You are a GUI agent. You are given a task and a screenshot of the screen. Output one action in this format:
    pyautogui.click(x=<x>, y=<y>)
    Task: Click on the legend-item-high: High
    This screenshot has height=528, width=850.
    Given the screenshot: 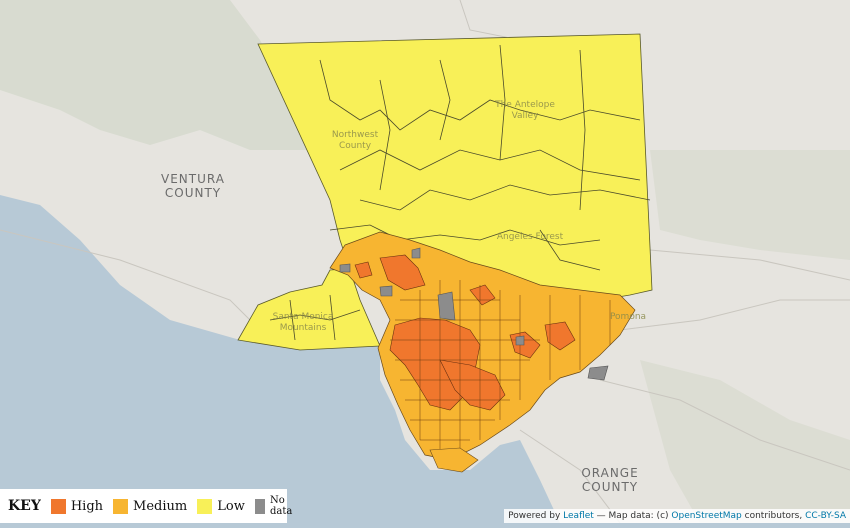 What is the action you would take?
    pyautogui.click(x=77, y=506)
    